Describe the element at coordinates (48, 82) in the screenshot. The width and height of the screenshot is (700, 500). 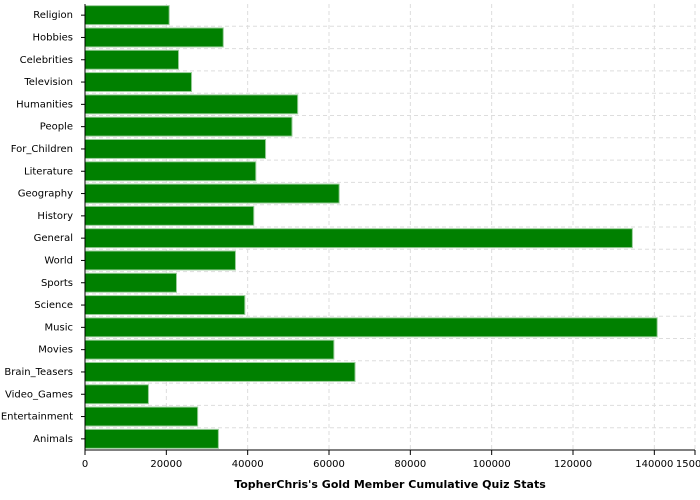
I see `y-tick-label: Television` at that location.